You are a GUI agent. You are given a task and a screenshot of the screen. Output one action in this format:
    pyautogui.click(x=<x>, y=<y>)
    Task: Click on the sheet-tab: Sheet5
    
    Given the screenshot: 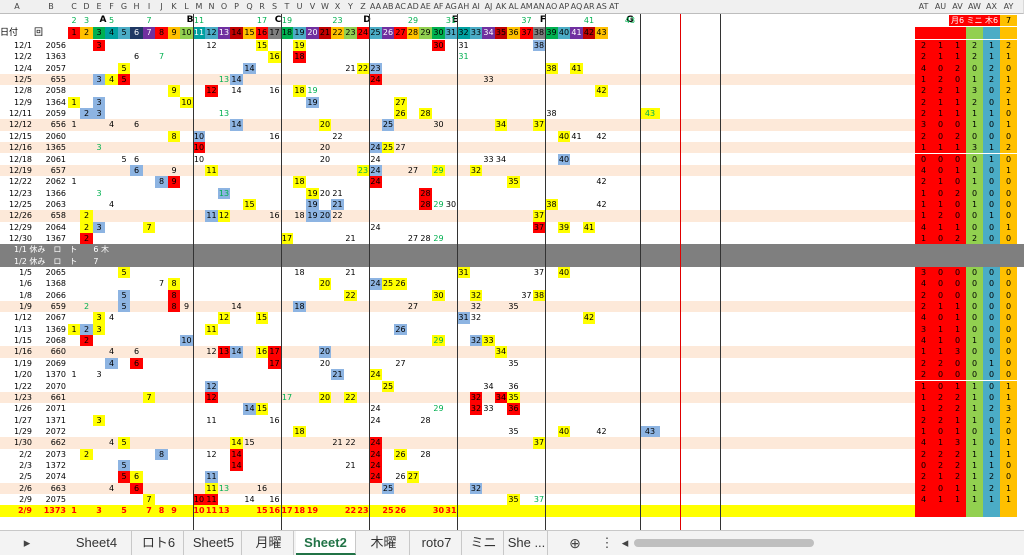 What is the action you would take?
    pyautogui.click(x=214, y=543)
    